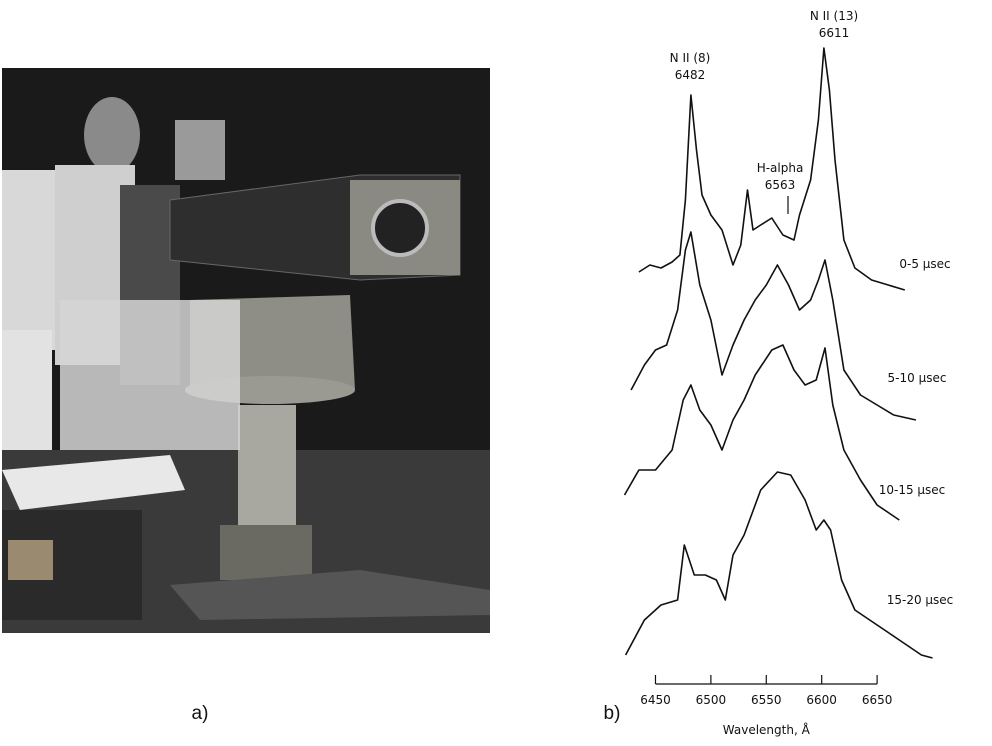 The image size is (992, 746). Describe the element at coordinates (912, 490) in the screenshot. I see `series-label: 10-15 µsec` at that location.